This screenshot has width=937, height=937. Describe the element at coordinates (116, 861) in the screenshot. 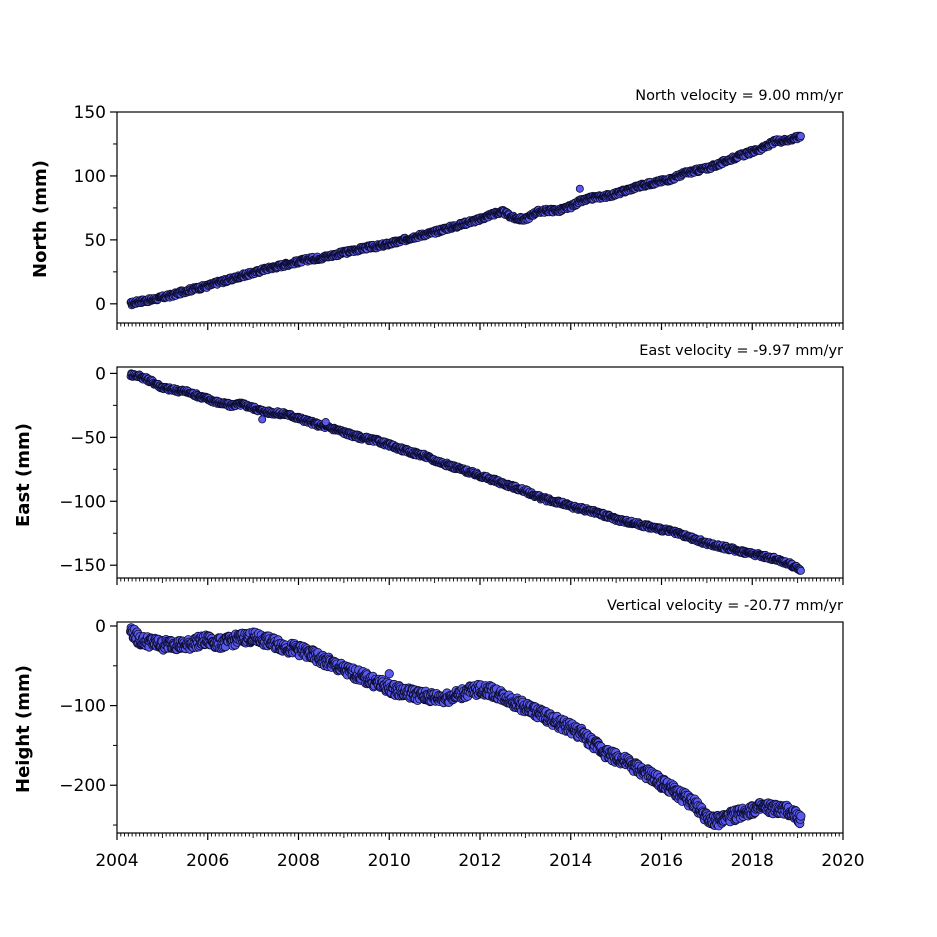

I see `x-tick-label: 2004` at that location.